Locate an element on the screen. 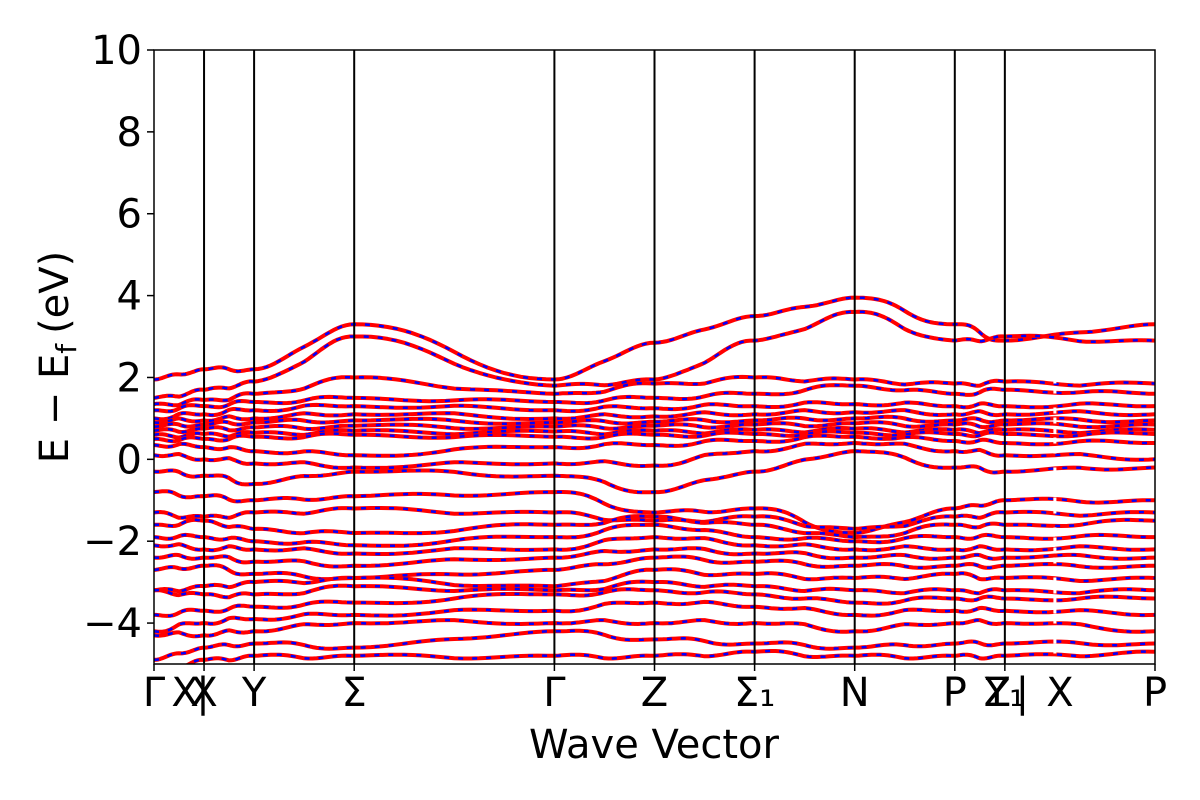 This screenshot has width=1200, height=800. x-tick-label: Σ₁ is located at coordinates (754, 693).